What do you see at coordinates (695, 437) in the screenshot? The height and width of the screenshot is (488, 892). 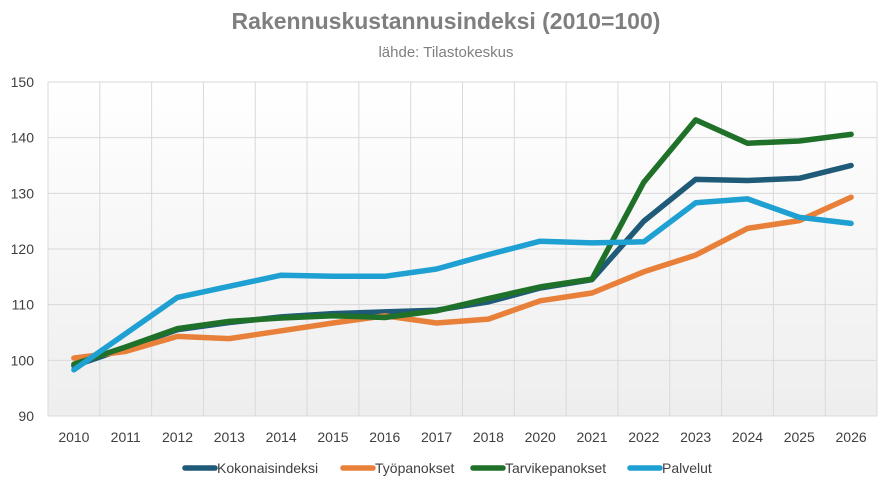 I see `x-tick-label: 2023` at bounding box center [695, 437].